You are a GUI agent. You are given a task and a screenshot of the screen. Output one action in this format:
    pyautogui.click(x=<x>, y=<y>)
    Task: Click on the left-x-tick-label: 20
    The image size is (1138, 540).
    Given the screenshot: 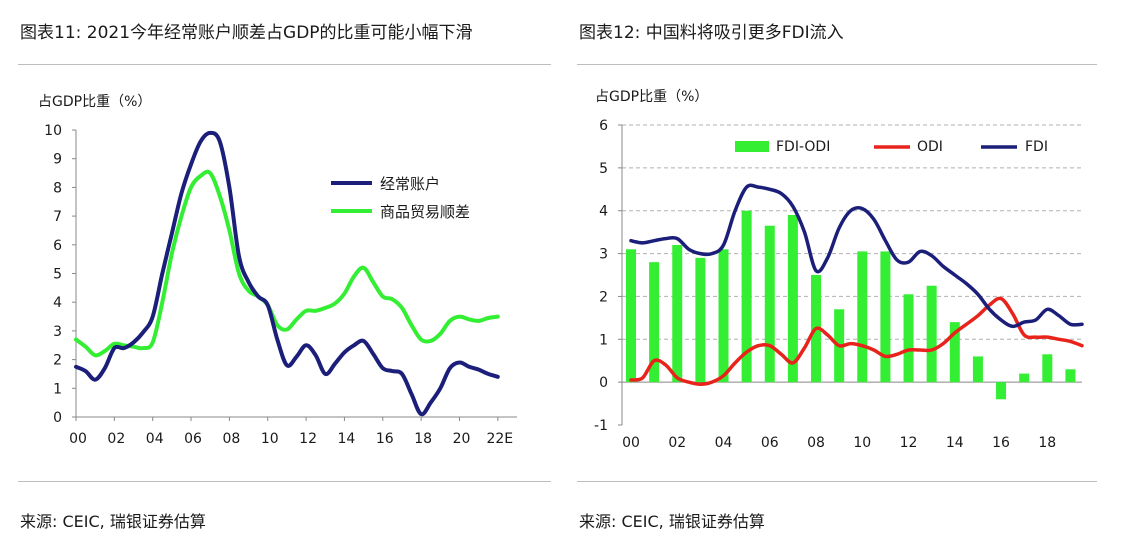 What is the action you would take?
    pyautogui.click(x=462, y=439)
    